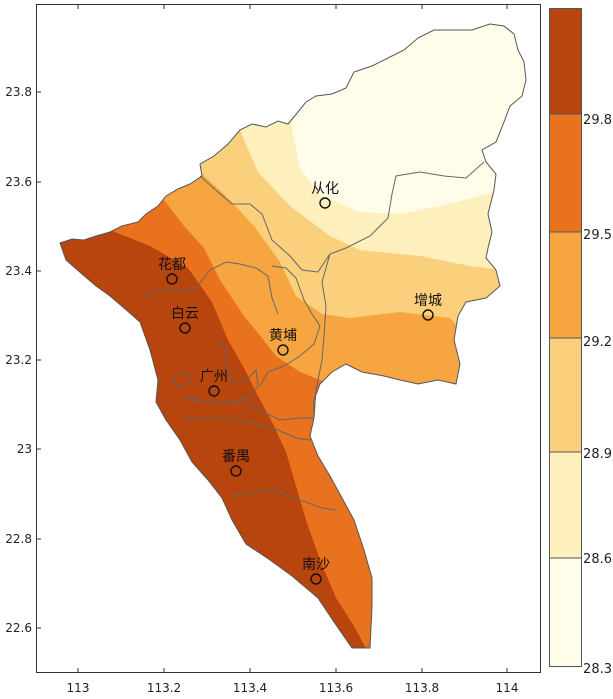  Describe the element at coordinates (597, 120) in the screenshot. I see `colorbar-label: 29.8` at that location.